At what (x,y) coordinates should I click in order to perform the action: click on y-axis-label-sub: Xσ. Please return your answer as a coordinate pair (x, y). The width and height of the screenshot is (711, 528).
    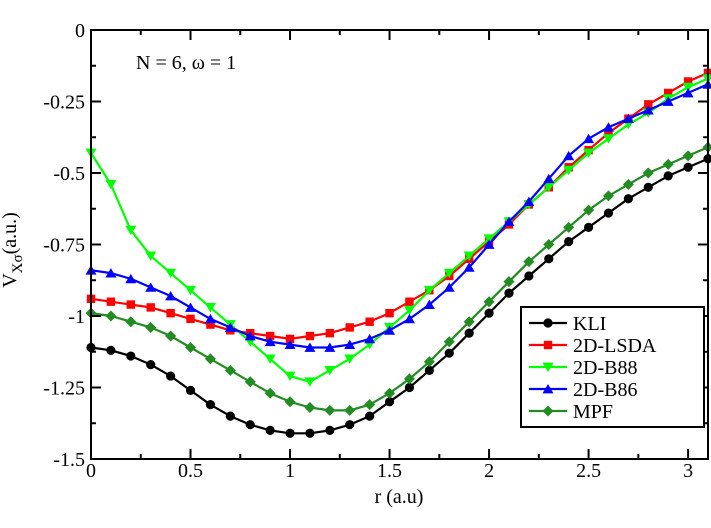
    Looking at the image, I should click on (18, 263).